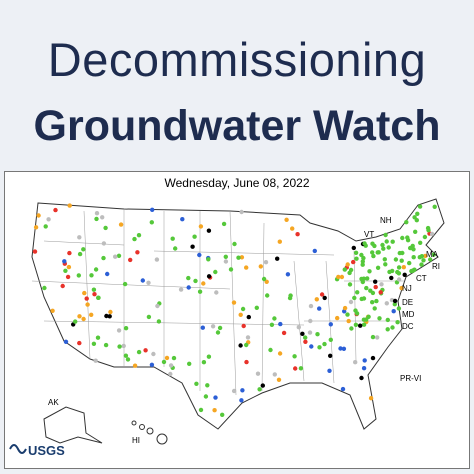  What do you see at coordinates (410, 378) in the screenshot?
I see `state-label: PR-VI` at bounding box center [410, 378].